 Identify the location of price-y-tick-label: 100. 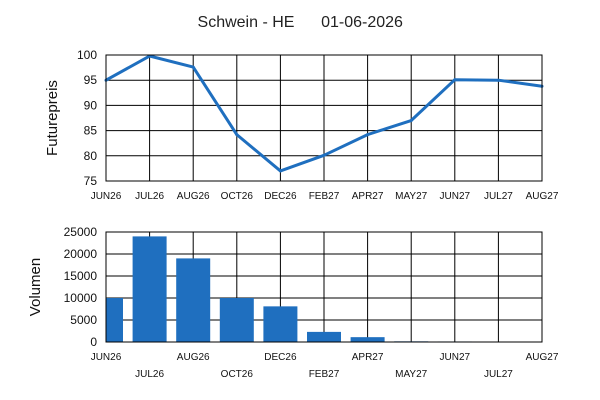
(87, 55).